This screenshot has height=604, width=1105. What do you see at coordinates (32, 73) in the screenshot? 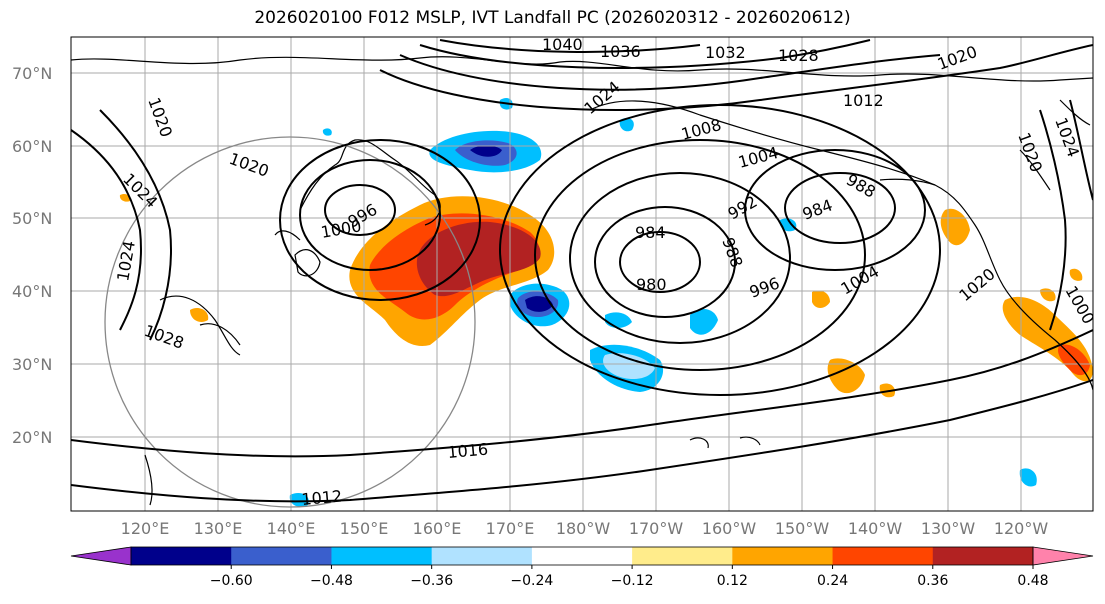
I see `lat-label: 70°N` at bounding box center [32, 73].